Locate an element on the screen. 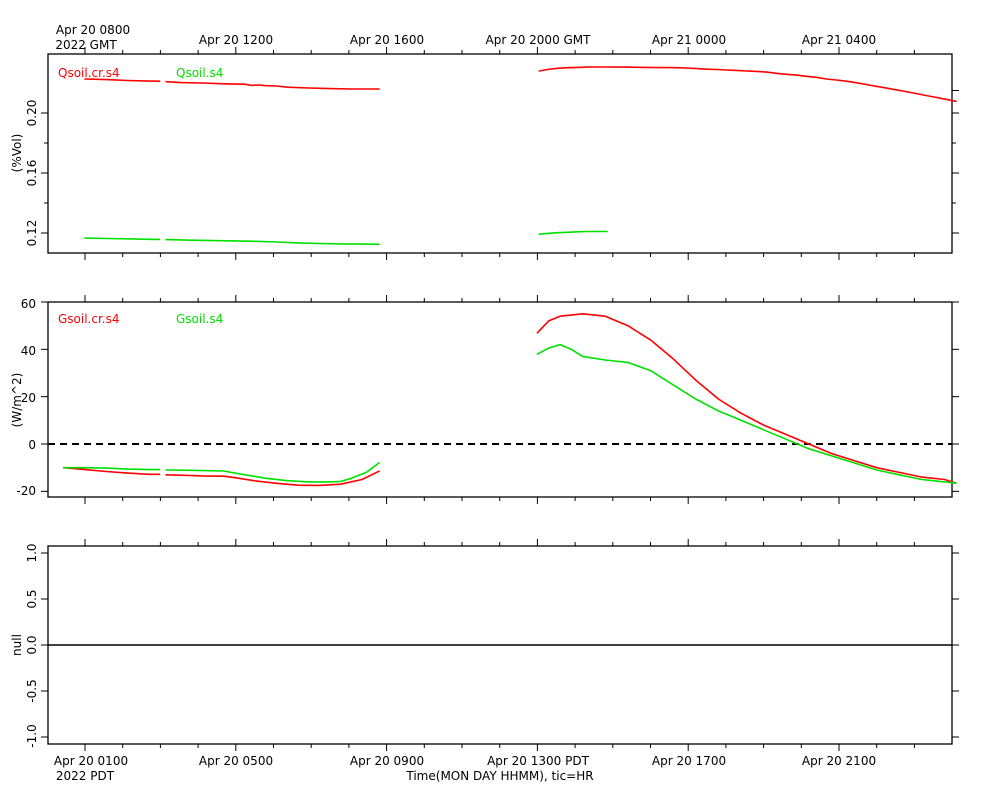  bottom-axis-label: Apr 20 0900 is located at coordinates (387, 761).